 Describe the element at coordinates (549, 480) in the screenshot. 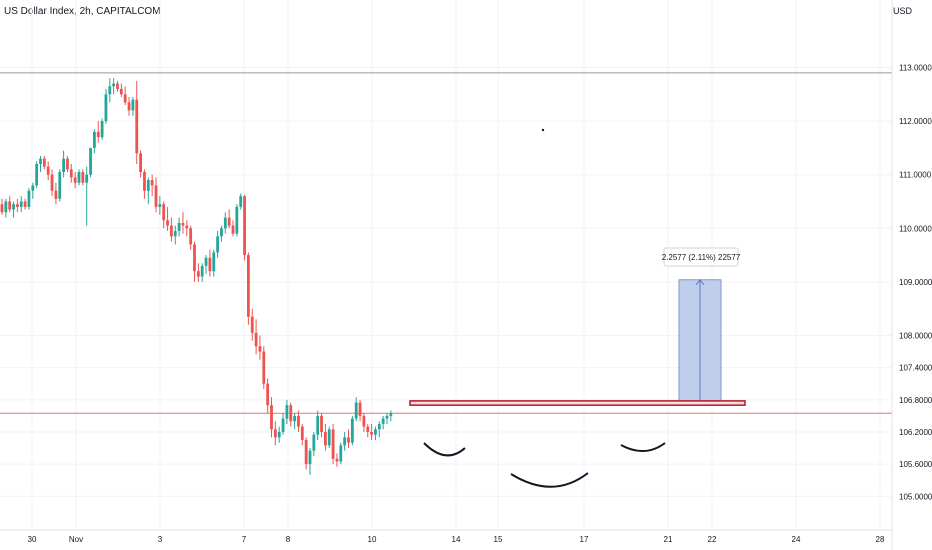

I see `head-curve` at that location.